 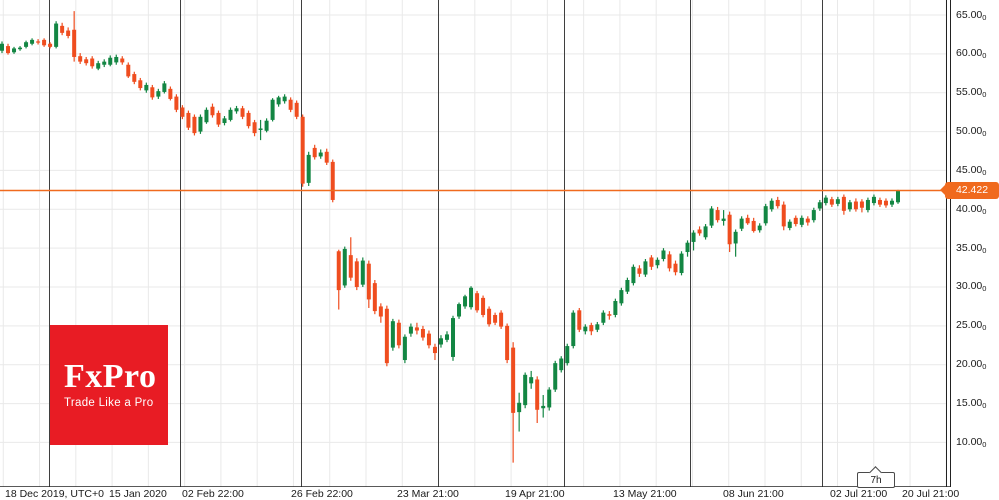 I want to click on current-price-value: 42.422, so click(x=972, y=190).